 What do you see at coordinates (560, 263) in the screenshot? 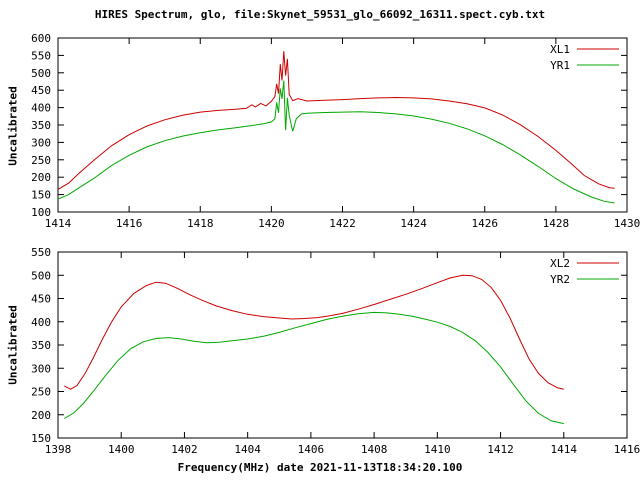
I see `legend-label-xl2: XL2` at bounding box center [560, 263].